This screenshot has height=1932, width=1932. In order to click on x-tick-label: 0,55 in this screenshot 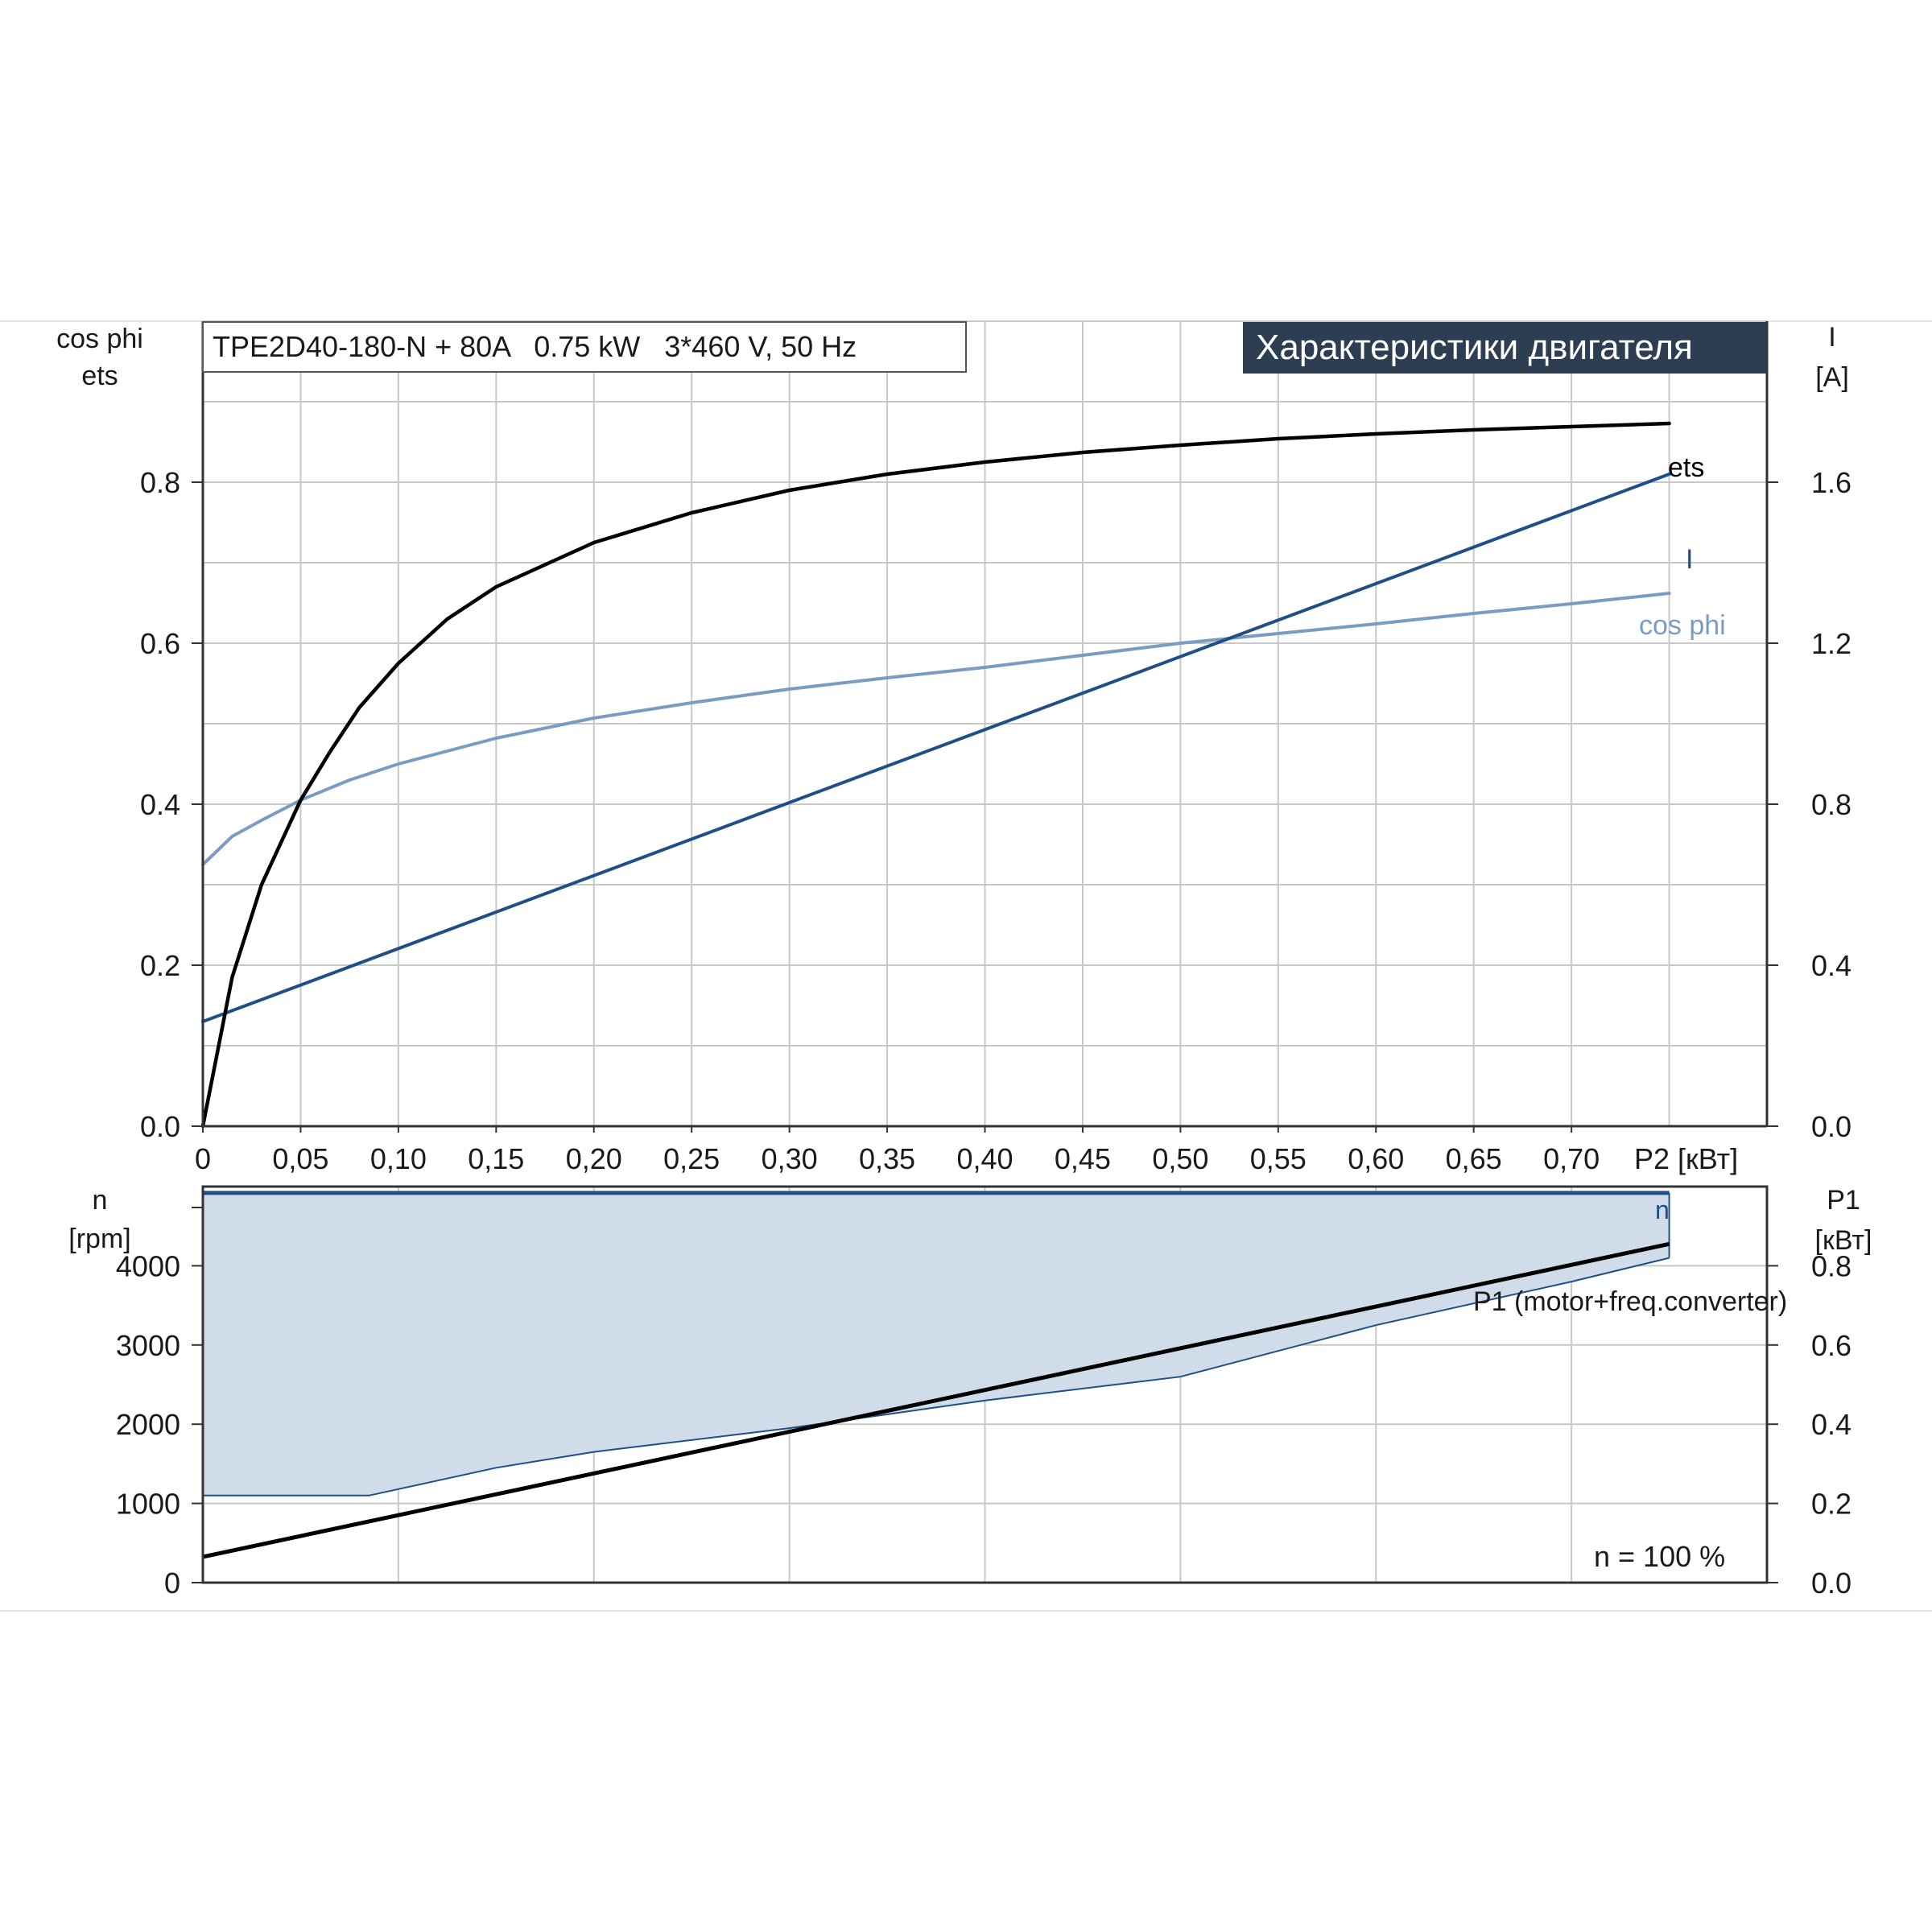, I will do `click(1278, 1158)`.